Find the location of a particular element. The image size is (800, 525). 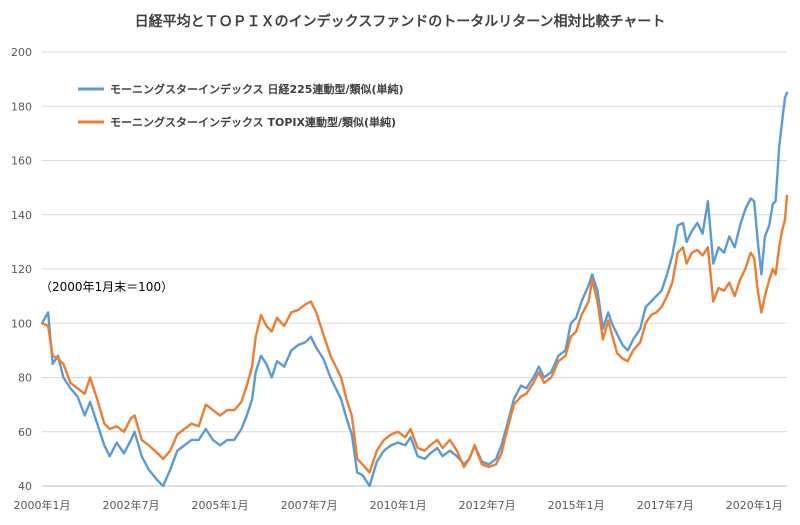

x-tick-label: 2005年1月 is located at coordinates (220, 505).